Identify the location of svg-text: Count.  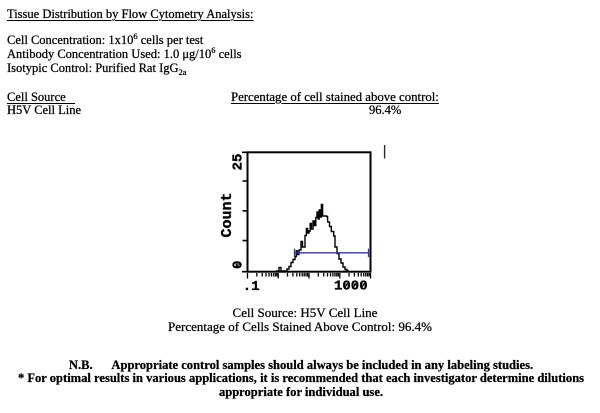
(227, 214).